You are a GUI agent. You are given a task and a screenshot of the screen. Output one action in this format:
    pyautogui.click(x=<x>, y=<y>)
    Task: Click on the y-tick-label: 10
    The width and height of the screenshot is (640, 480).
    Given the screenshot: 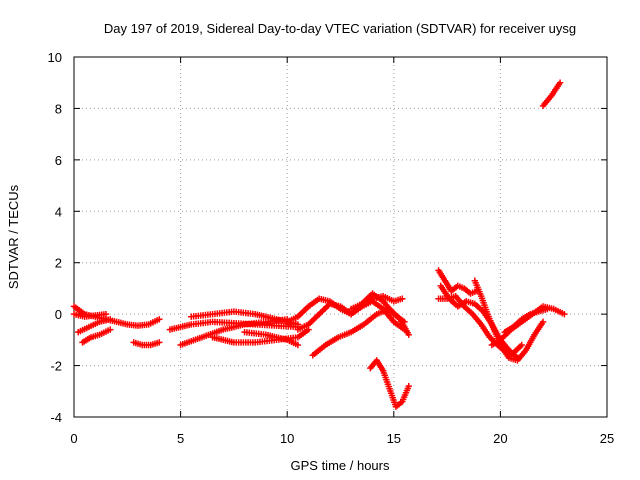 What is the action you would take?
    pyautogui.click(x=55, y=57)
    